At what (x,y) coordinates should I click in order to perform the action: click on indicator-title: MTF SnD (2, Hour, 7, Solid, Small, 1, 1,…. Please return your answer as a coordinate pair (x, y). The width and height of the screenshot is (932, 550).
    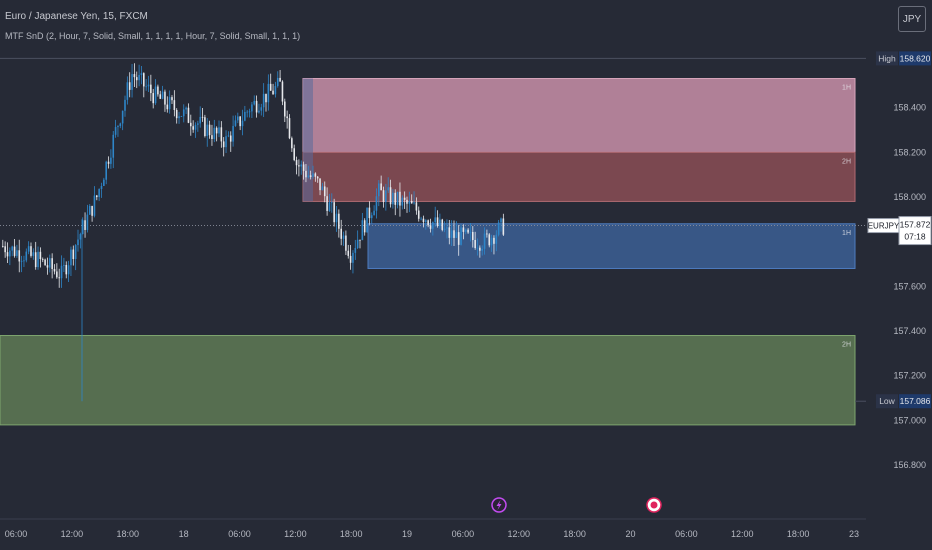
    Looking at the image, I should click on (153, 36).